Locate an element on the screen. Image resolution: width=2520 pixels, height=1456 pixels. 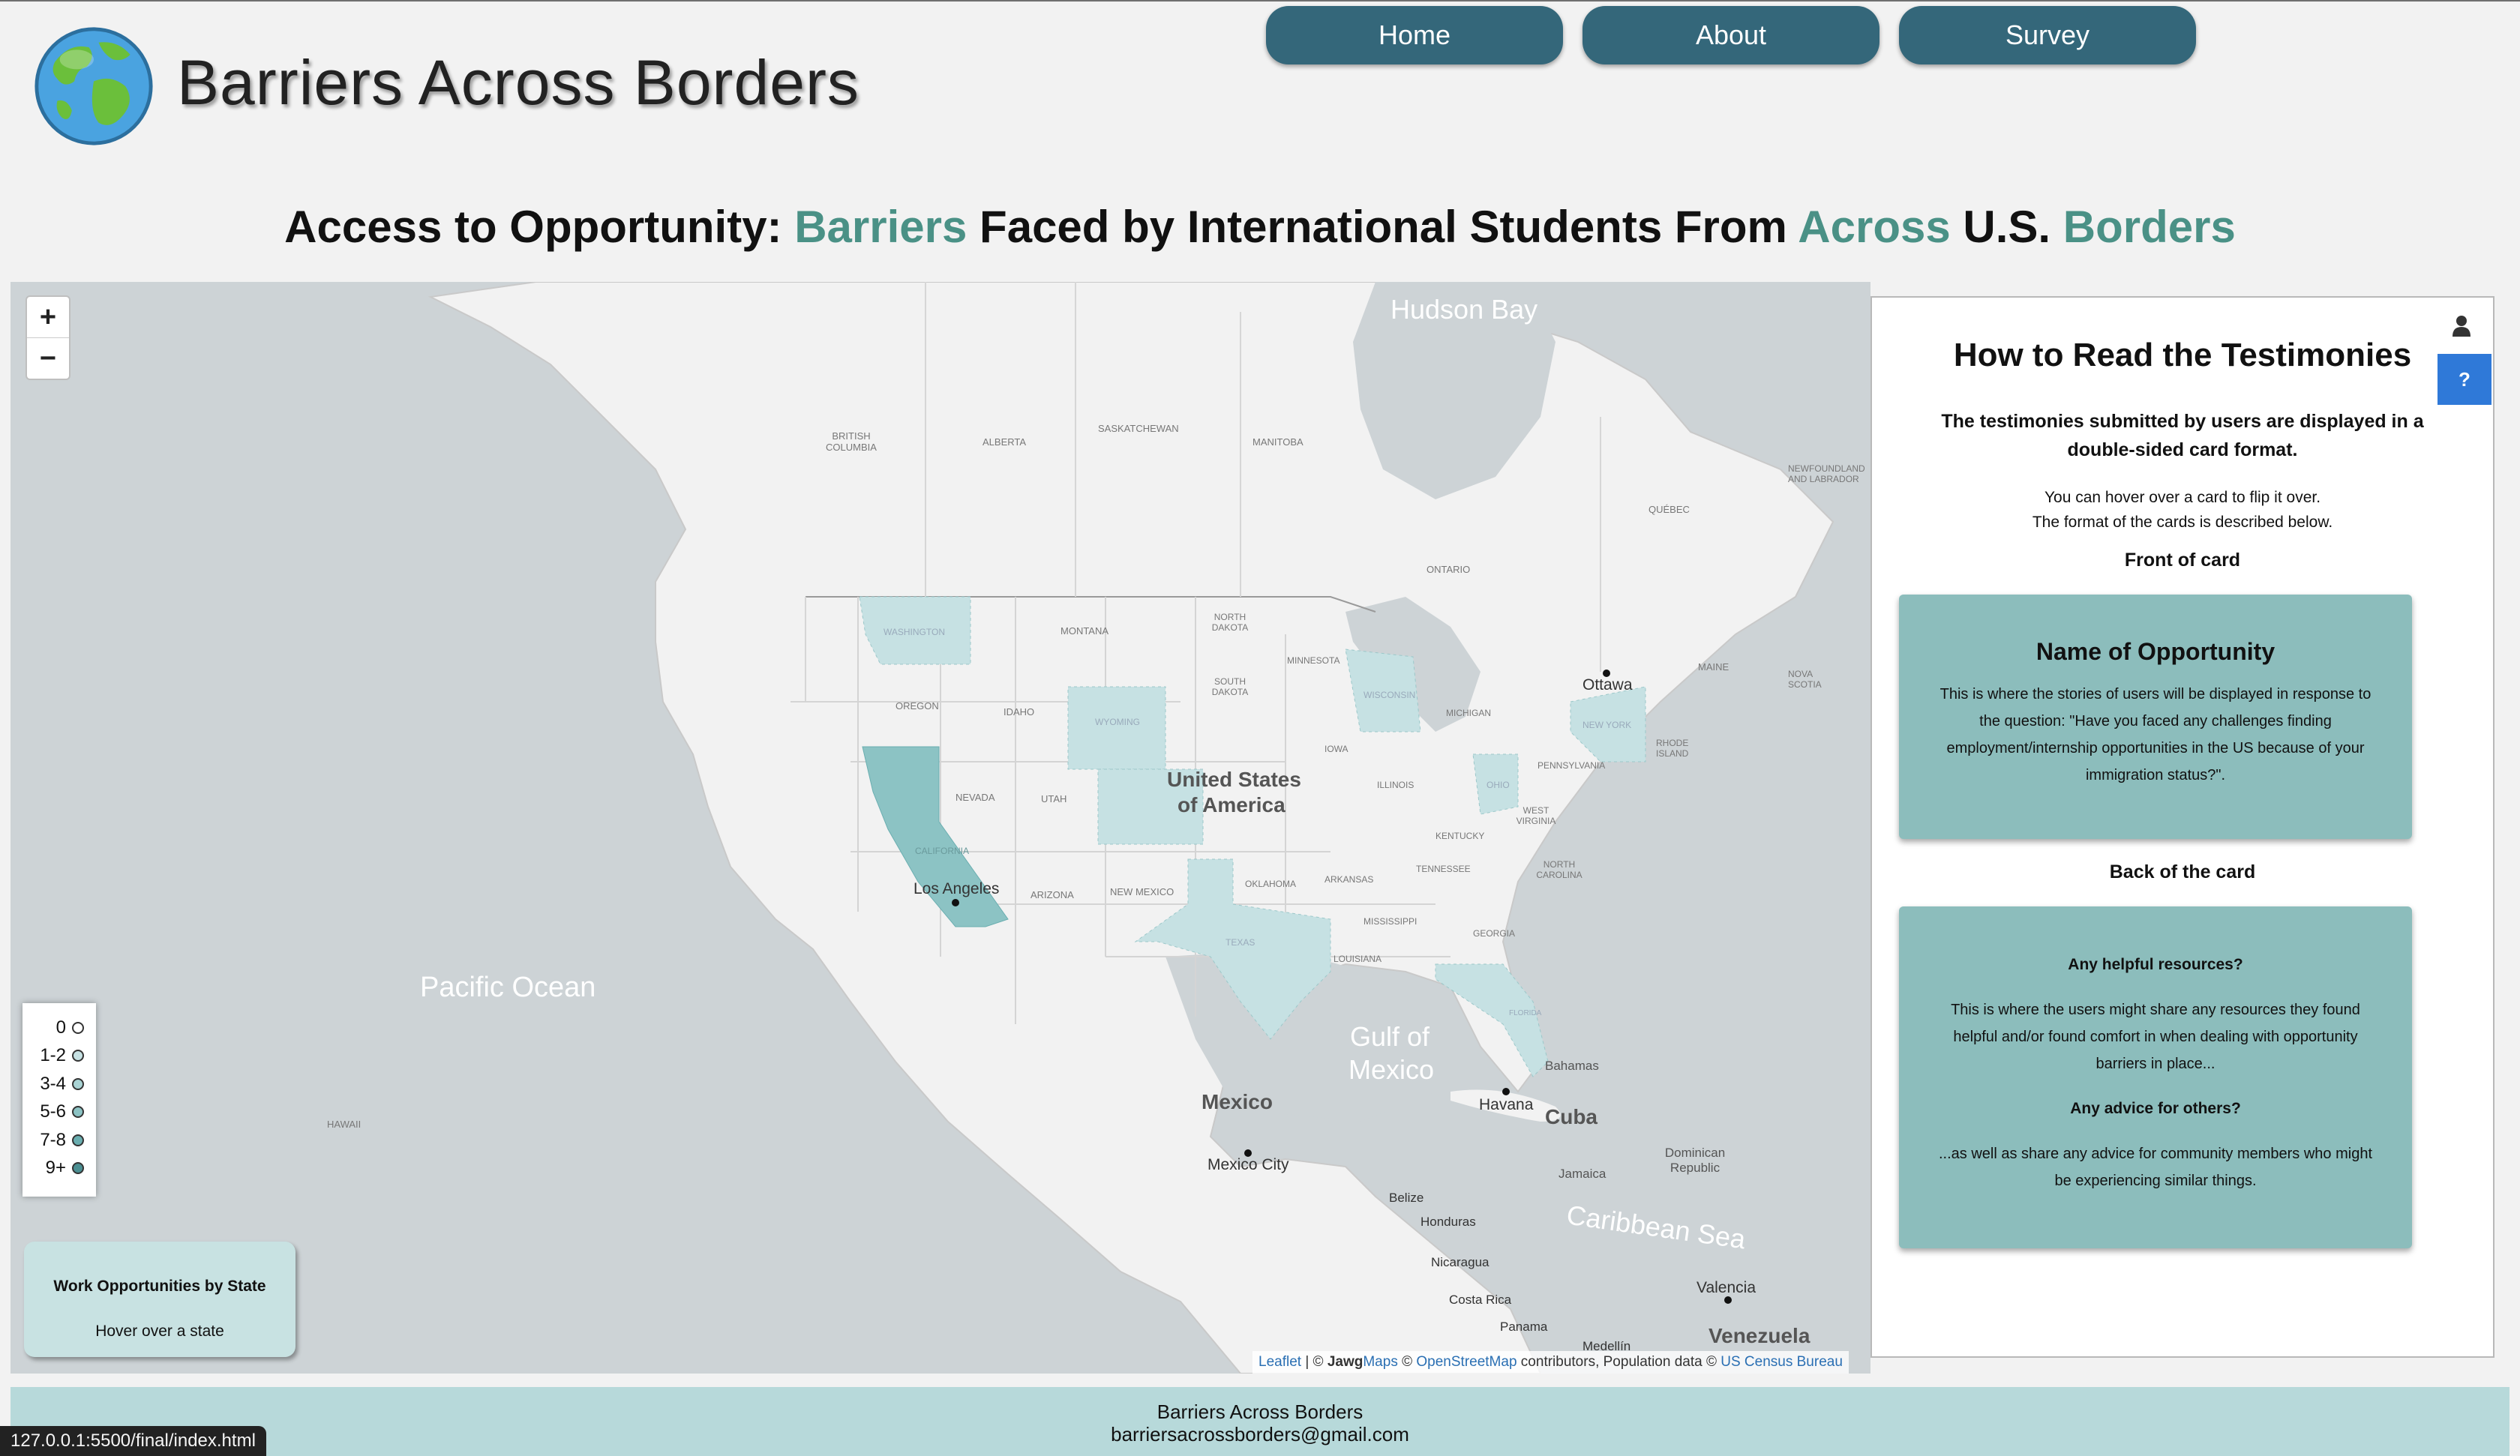
label-louisiana: LOUISIANA is located at coordinates (1358, 959).